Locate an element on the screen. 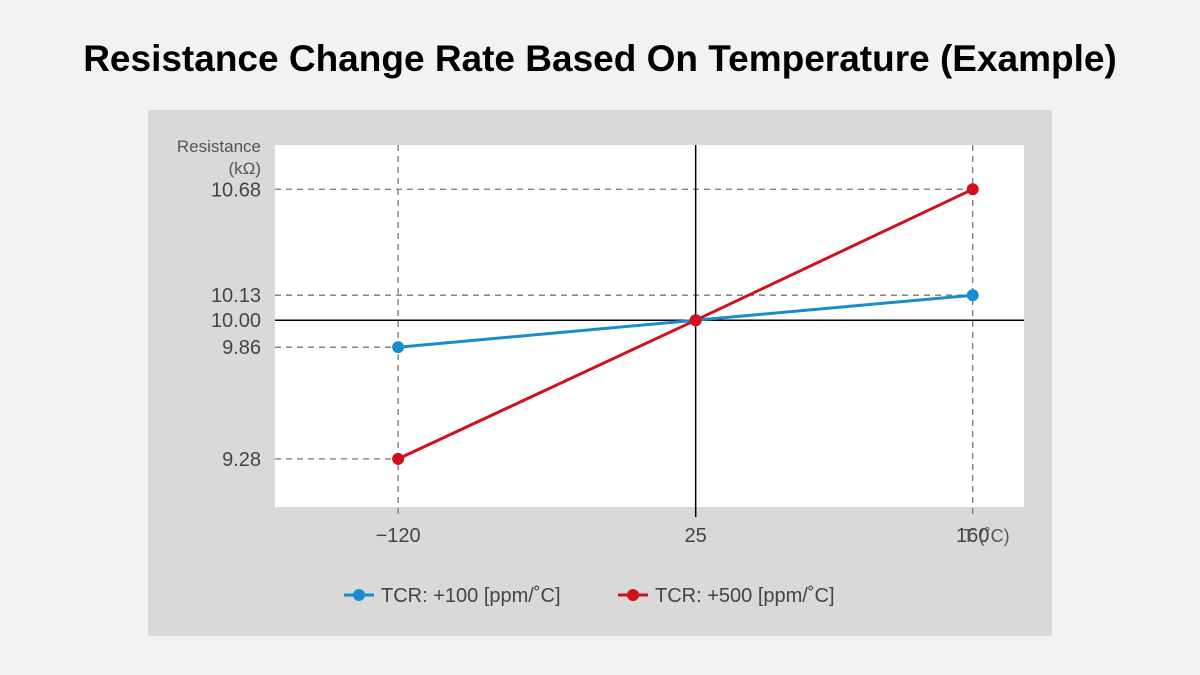  y-tick-label: 10.68 is located at coordinates (236, 190).